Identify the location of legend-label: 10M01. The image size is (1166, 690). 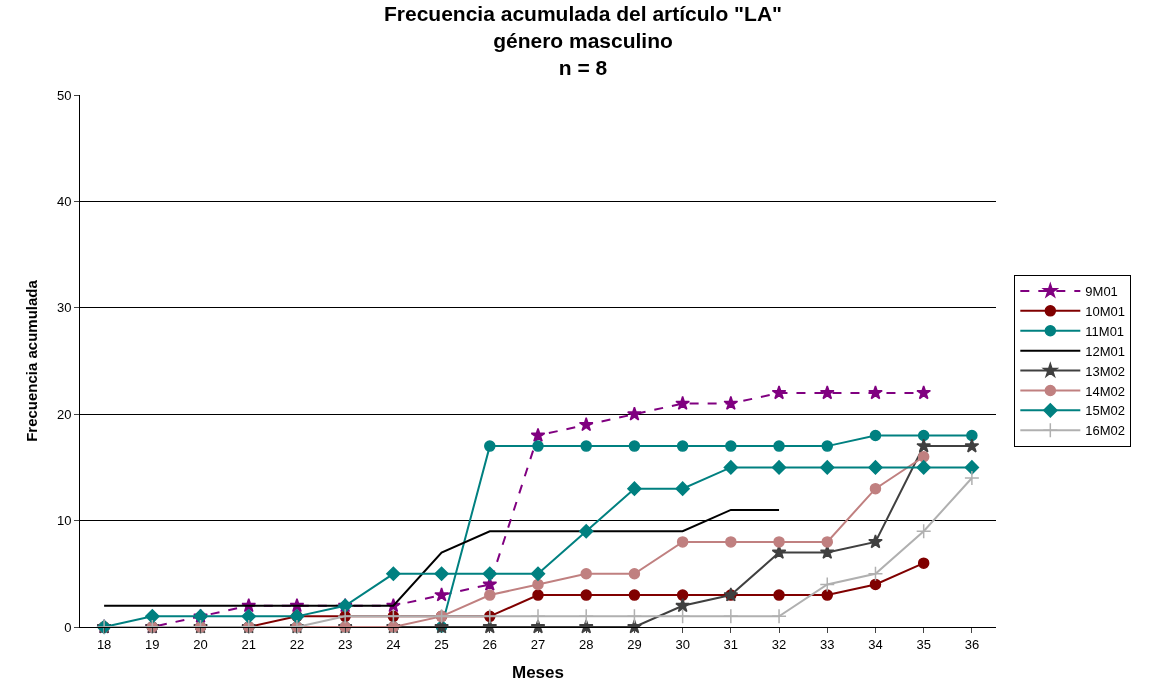
(1105, 311).